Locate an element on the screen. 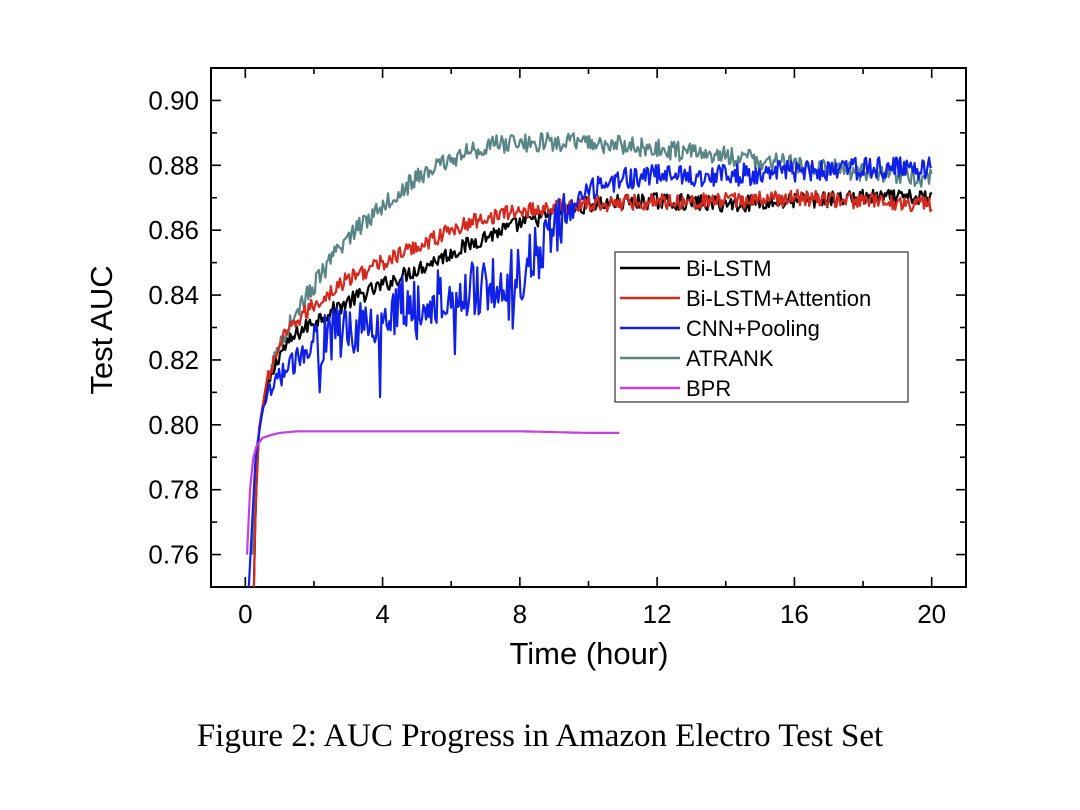  y-tick-label: 0.90 is located at coordinates (173, 100).